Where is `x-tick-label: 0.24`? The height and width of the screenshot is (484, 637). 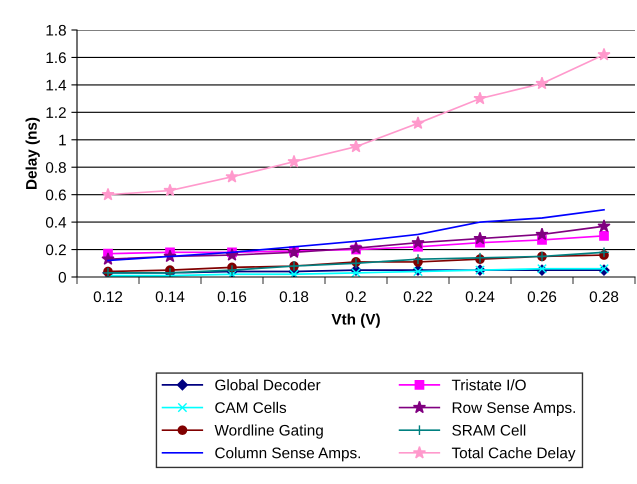
x-tick-label: 0.24 is located at coordinates (480, 296).